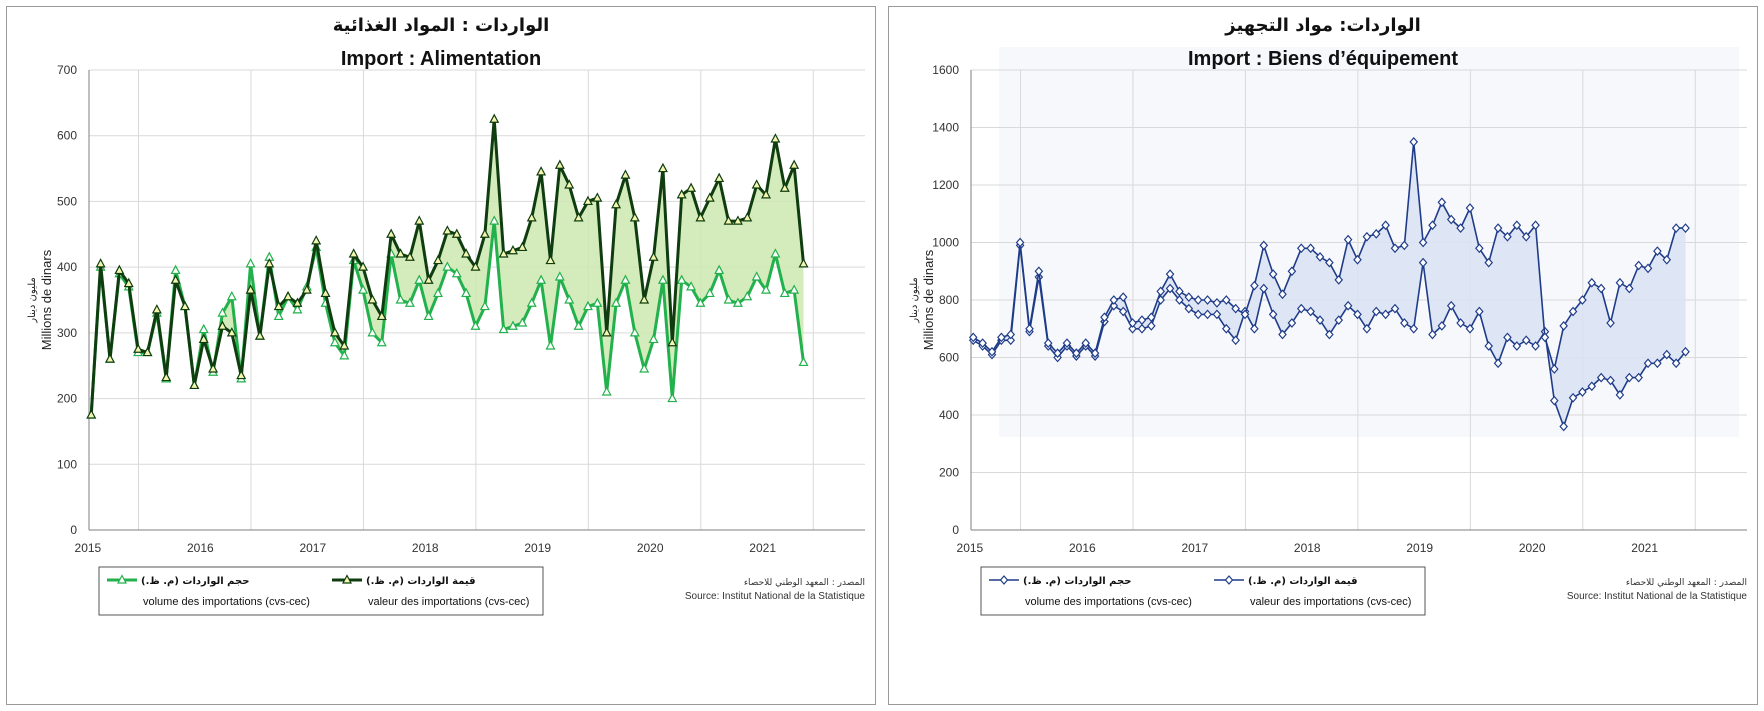 The height and width of the screenshot is (711, 1764). Describe the element at coordinates (945, 128) in the screenshot. I see `y-tick-label: 1400` at that location.